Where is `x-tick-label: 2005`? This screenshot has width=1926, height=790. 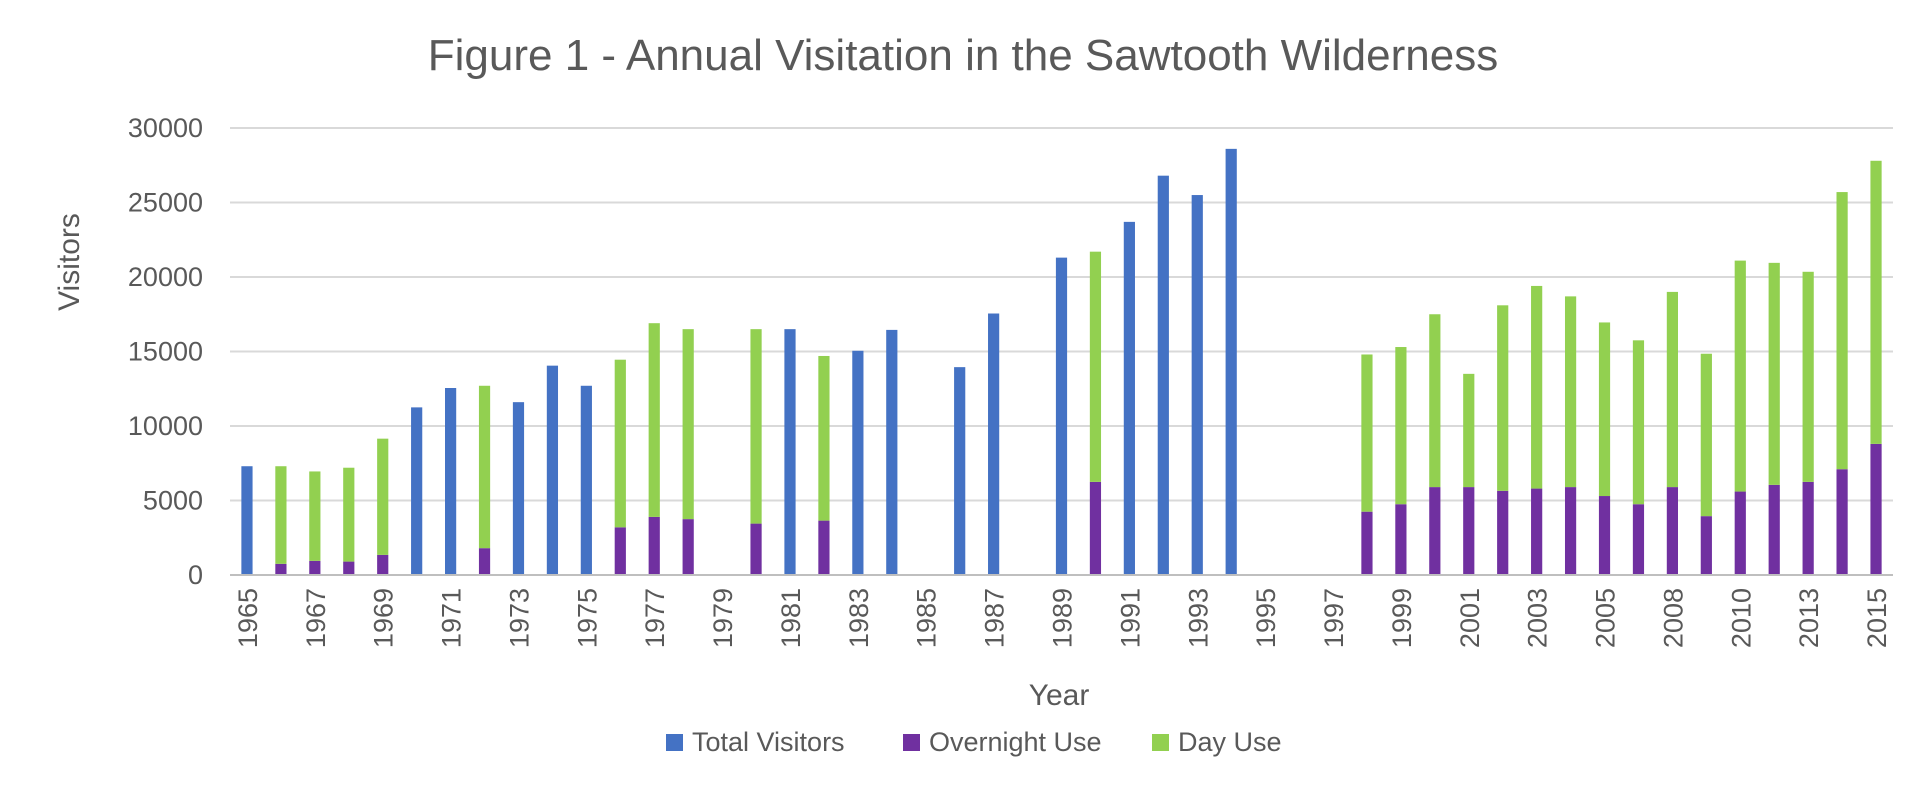
x-tick-label: 2005 is located at coordinates (1606, 618).